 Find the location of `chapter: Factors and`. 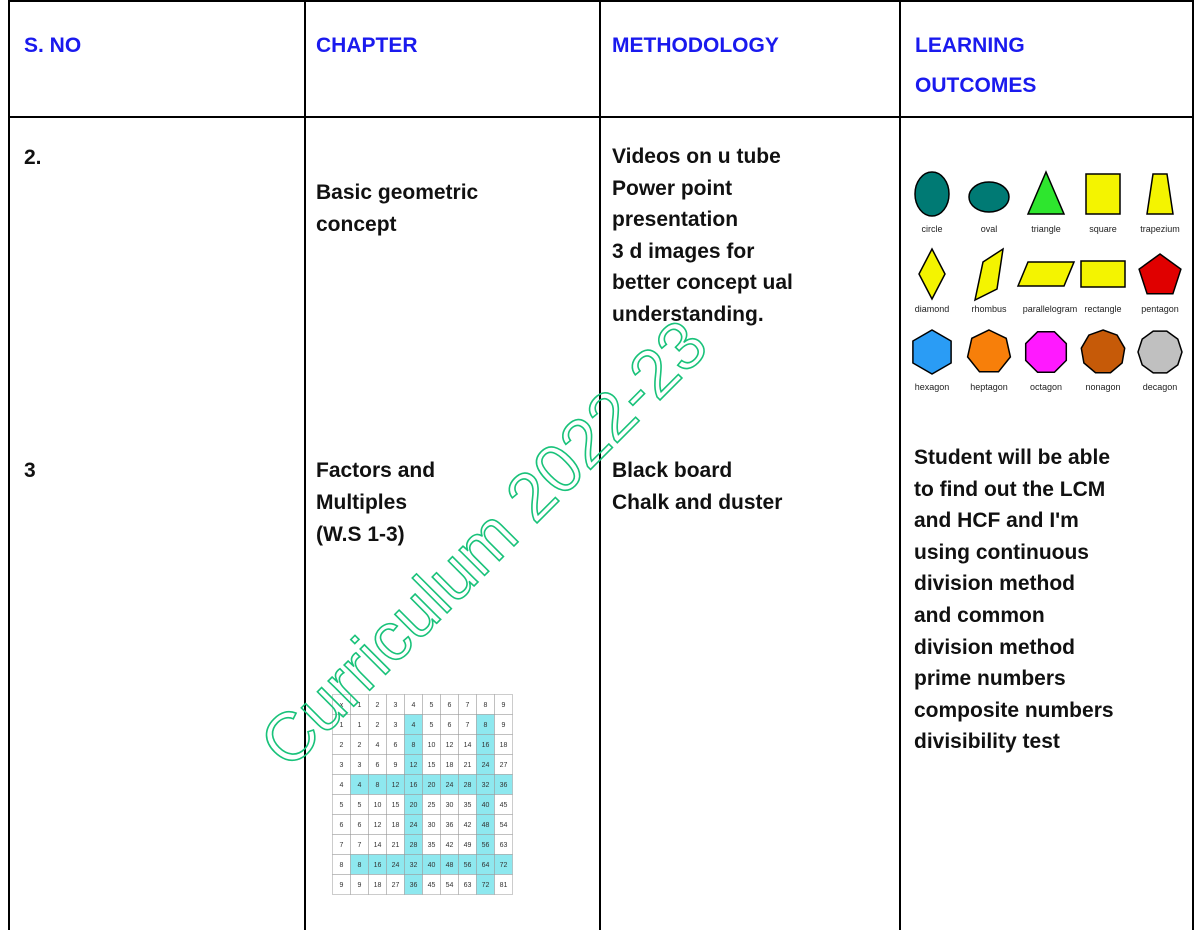

chapter: Factors and is located at coordinates (376, 470).